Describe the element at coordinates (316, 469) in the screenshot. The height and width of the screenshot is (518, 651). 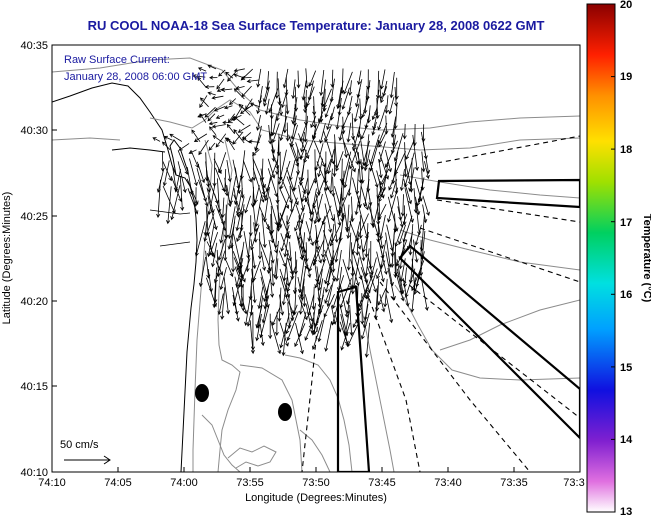
I see `x-tick-marks` at that location.